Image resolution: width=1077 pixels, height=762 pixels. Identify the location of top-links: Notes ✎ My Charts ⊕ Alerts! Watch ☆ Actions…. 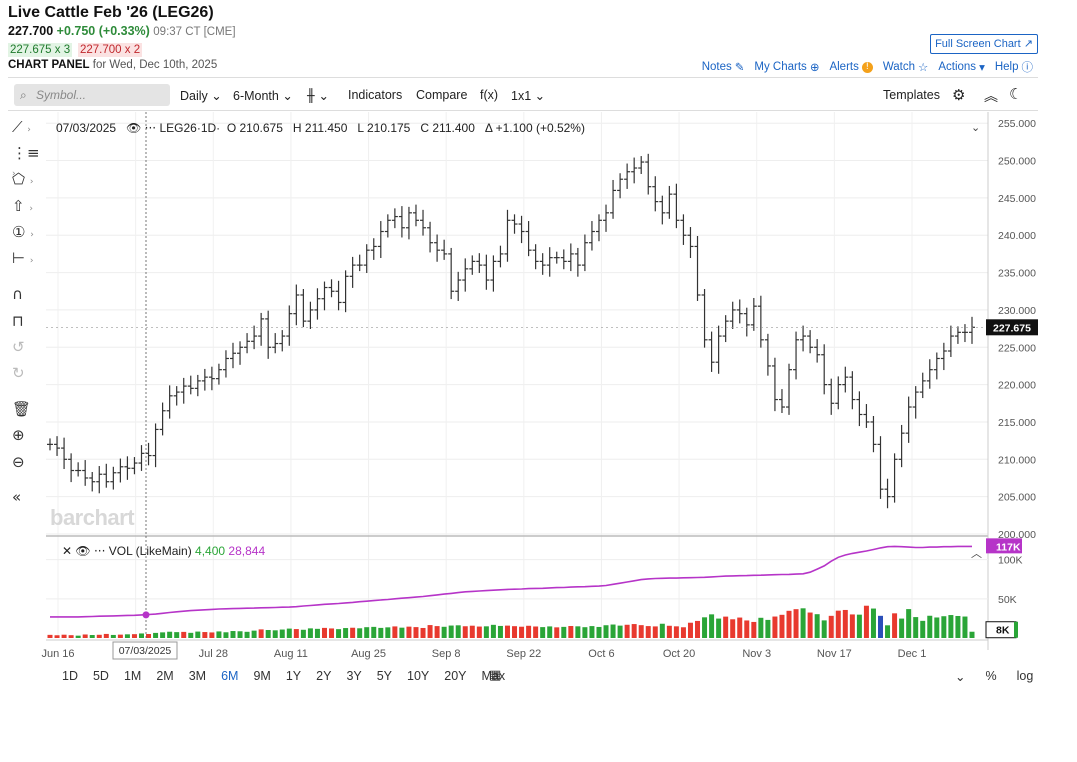
(867, 67).